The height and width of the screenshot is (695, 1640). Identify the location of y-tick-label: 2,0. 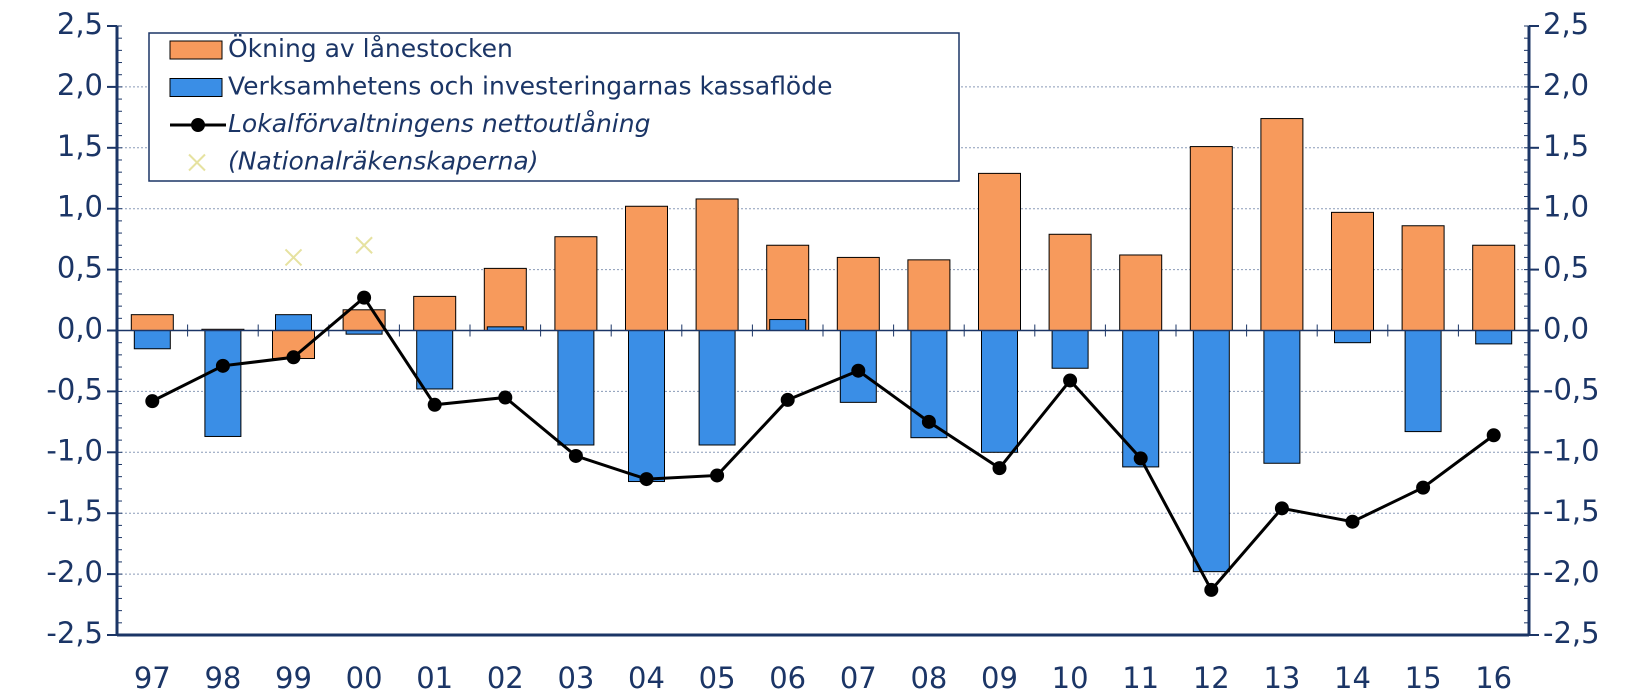
(80, 85).